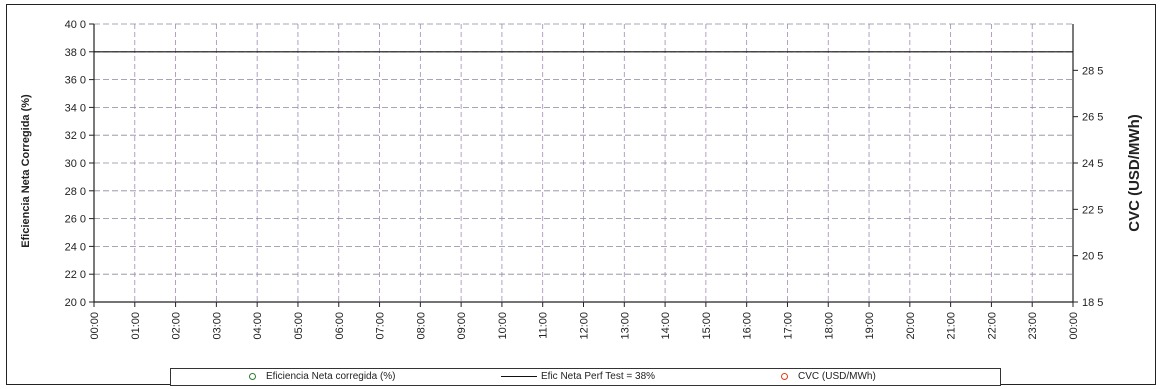 The image size is (1163, 389). I want to click on legend-label: Eficiencia Neta corregida (%), so click(331, 376).